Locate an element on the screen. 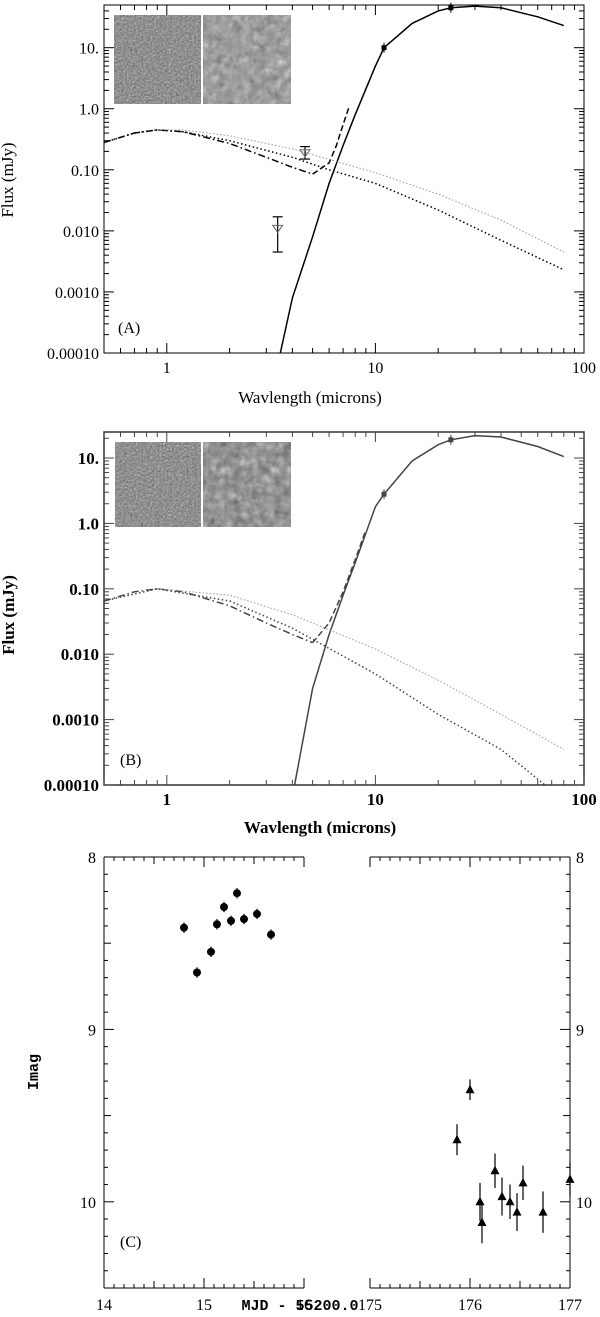 This screenshot has width=600, height=1317. x-tick-label: 16 is located at coordinates (304, 1305).